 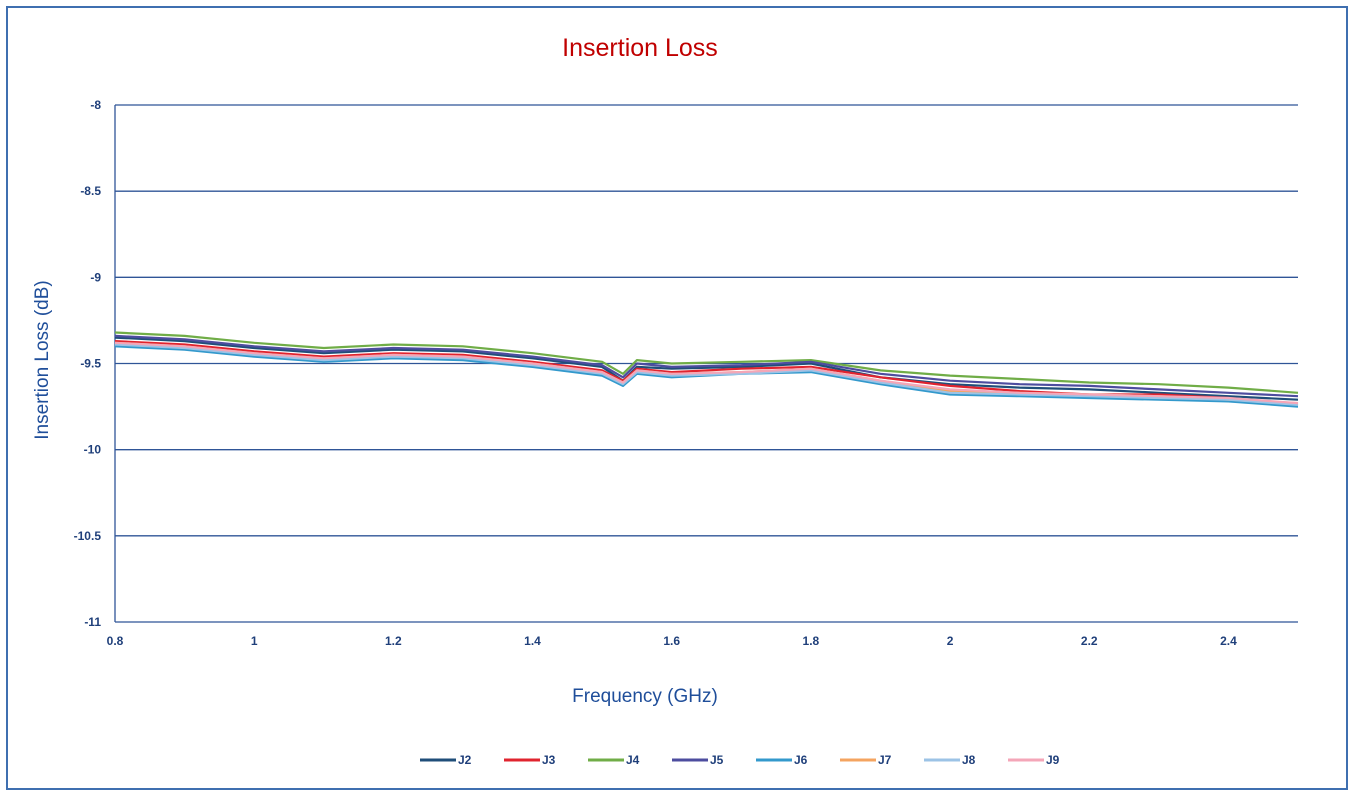 I want to click on legend-label-j3: J3, so click(x=549, y=760).